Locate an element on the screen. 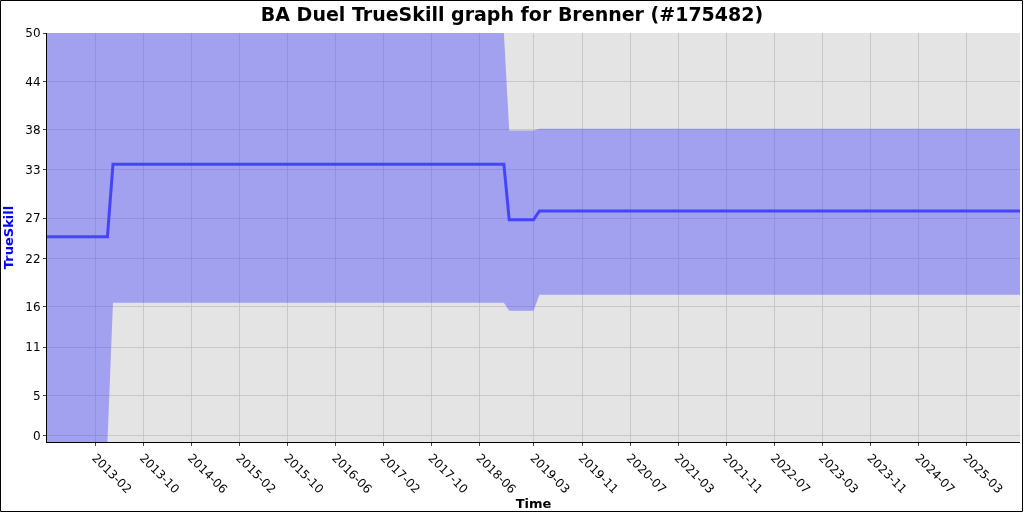 This screenshot has height=512, width=1024. y-tick-label: 27 is located at coordinates (33, 218).